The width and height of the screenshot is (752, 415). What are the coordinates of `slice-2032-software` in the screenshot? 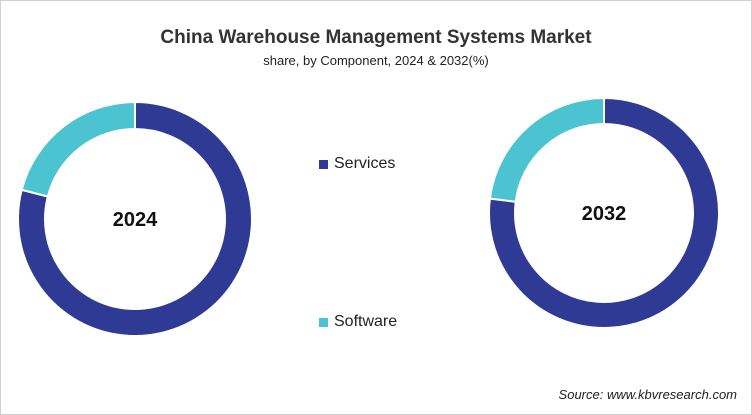 It's located at (546, 149).